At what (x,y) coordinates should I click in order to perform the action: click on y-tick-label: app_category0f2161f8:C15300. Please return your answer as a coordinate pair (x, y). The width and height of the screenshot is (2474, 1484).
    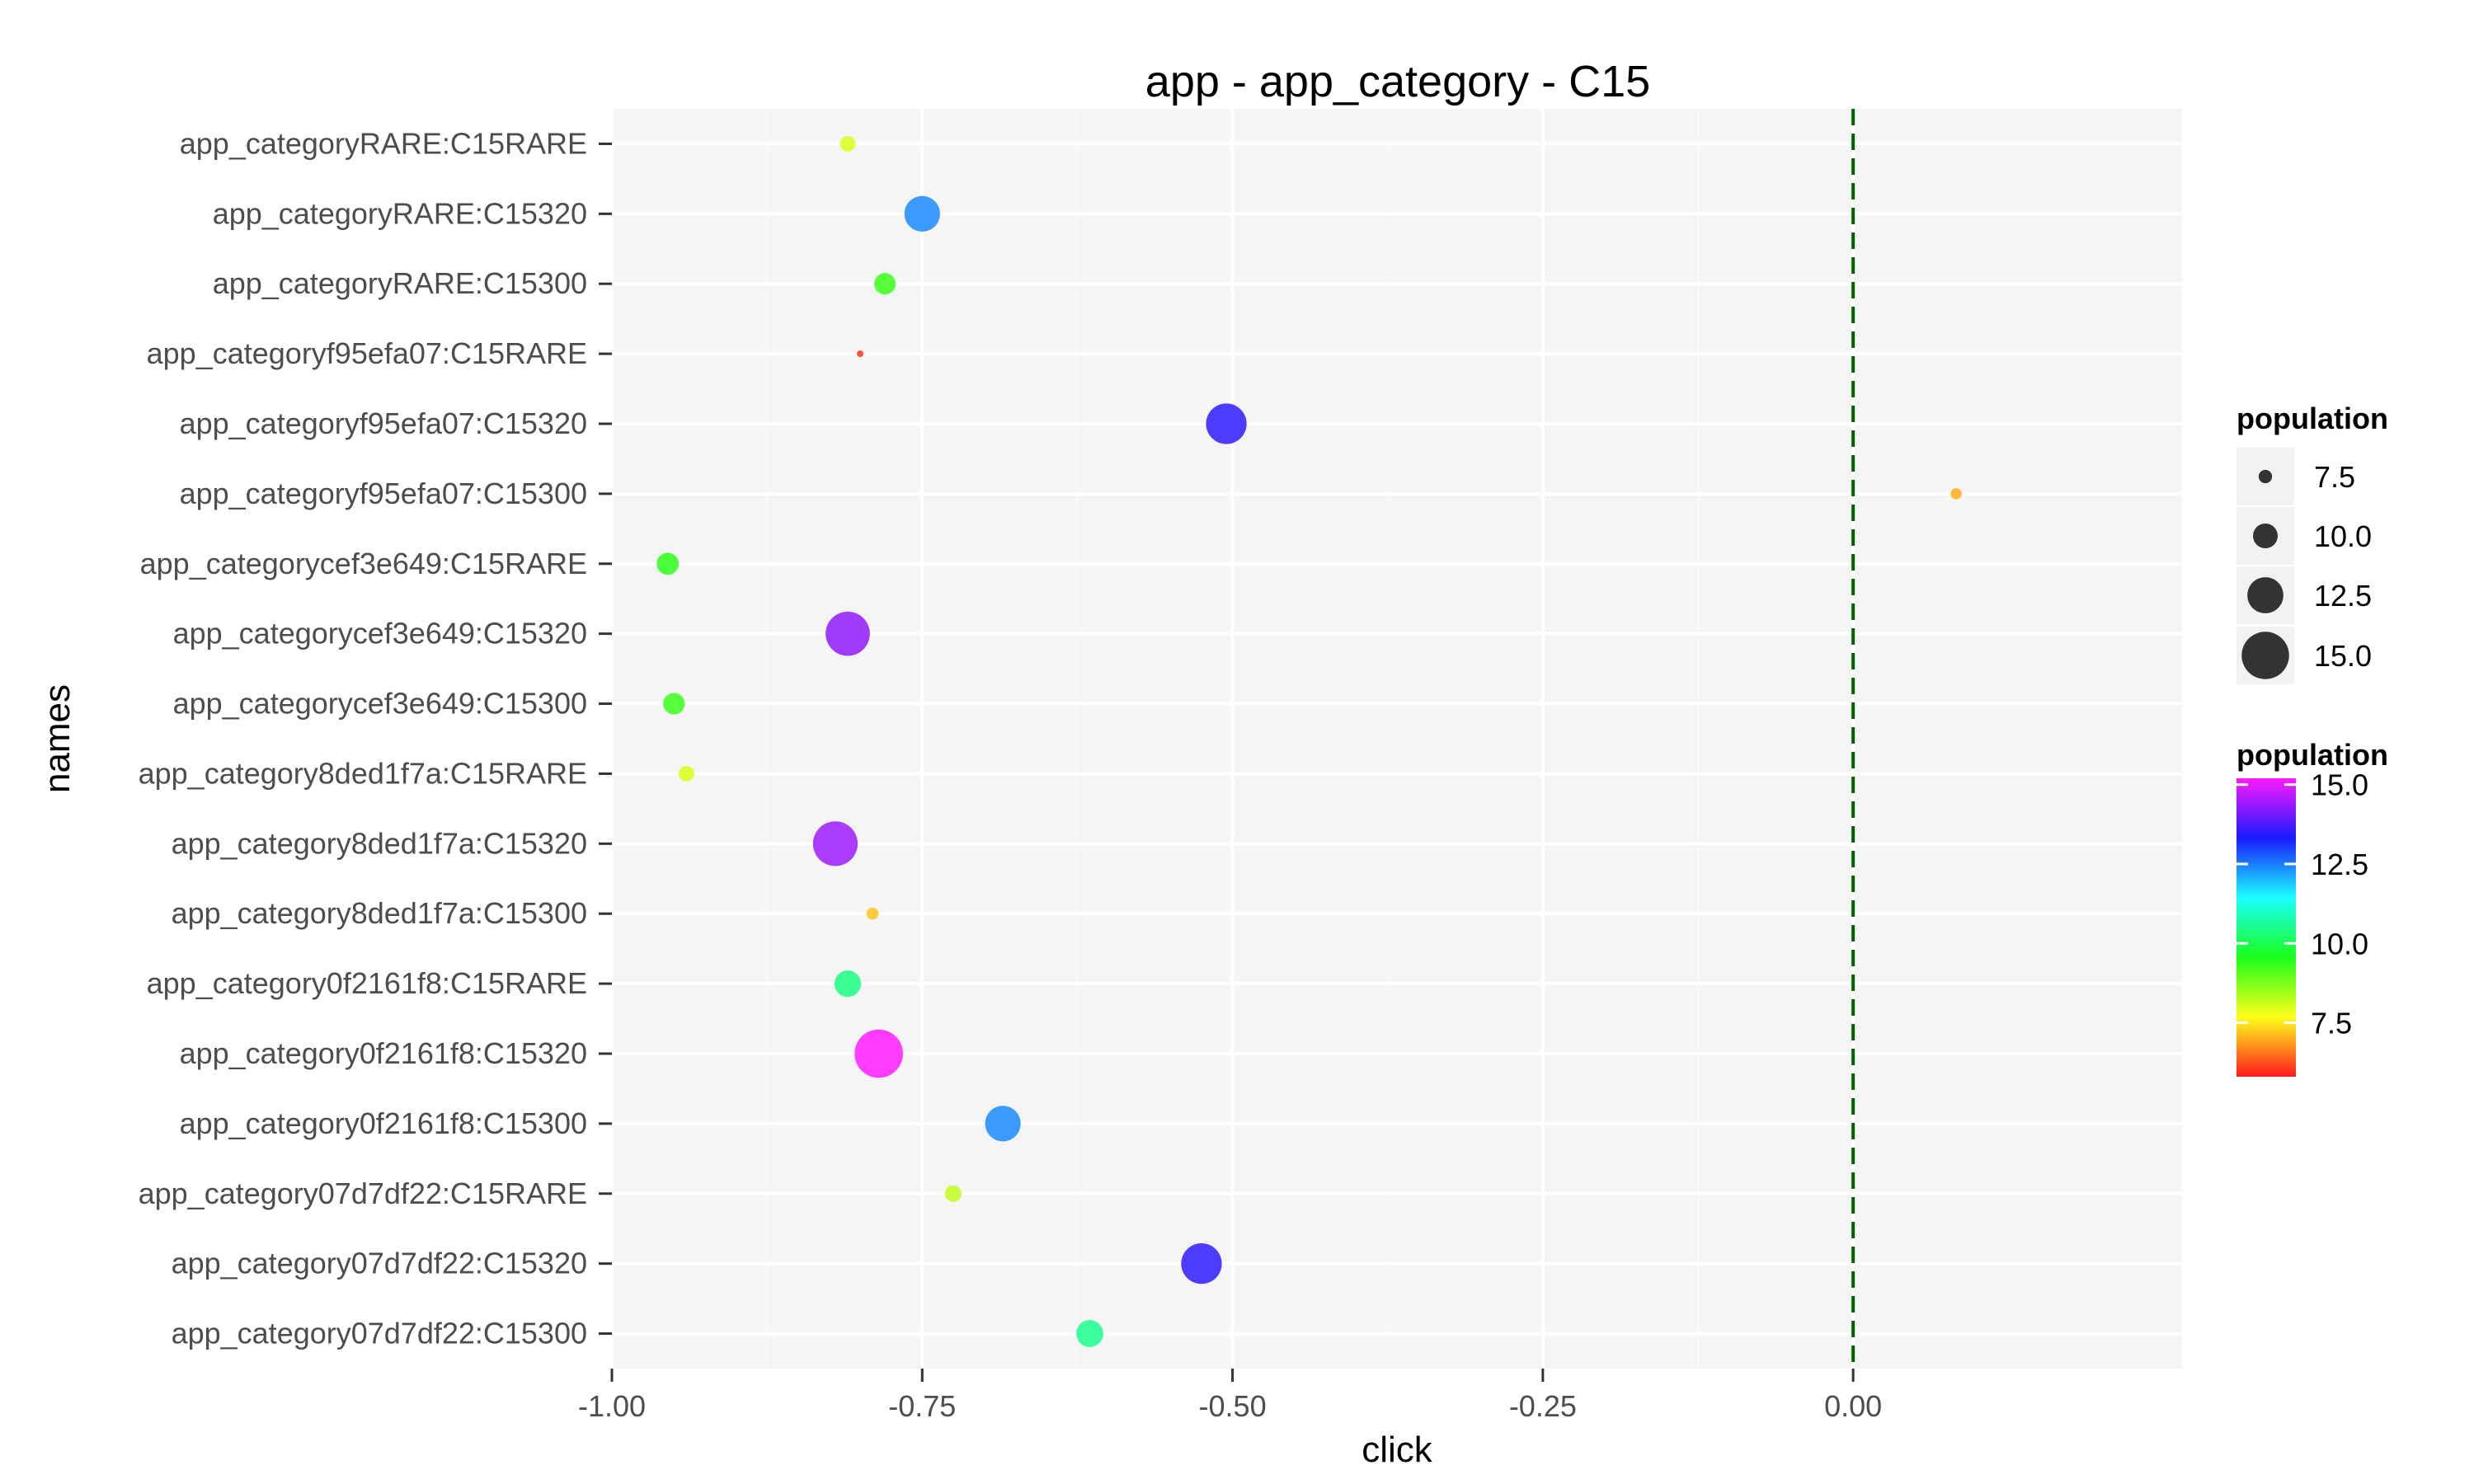
    Looking at the image, I should click on (383, 1123).